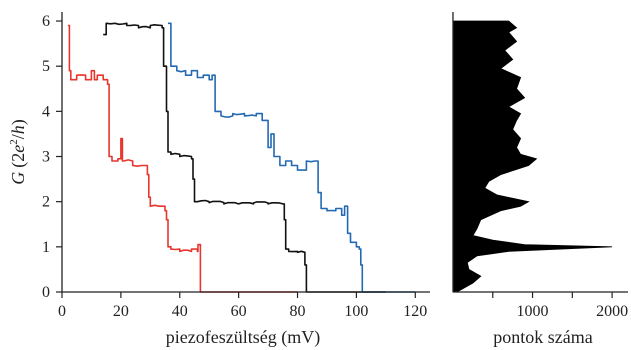 The height and width of the screenshot is (350, 631). I want to click on y-tick-label: 3, so click(46, 157).